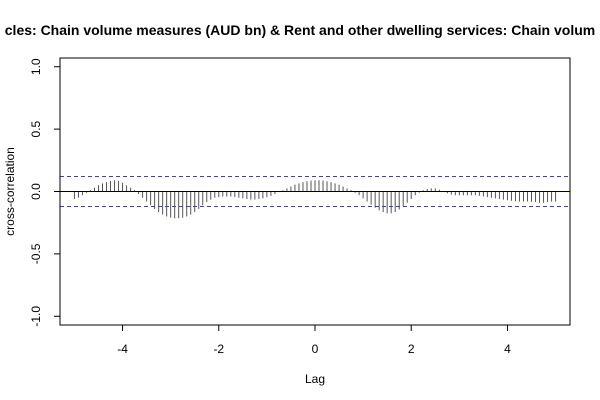 The image size is (600, 400). What do you see at coordinates (507, 349) in the screenshot?
I see `x-tick-label: 4` at bounding box center [507, 349].